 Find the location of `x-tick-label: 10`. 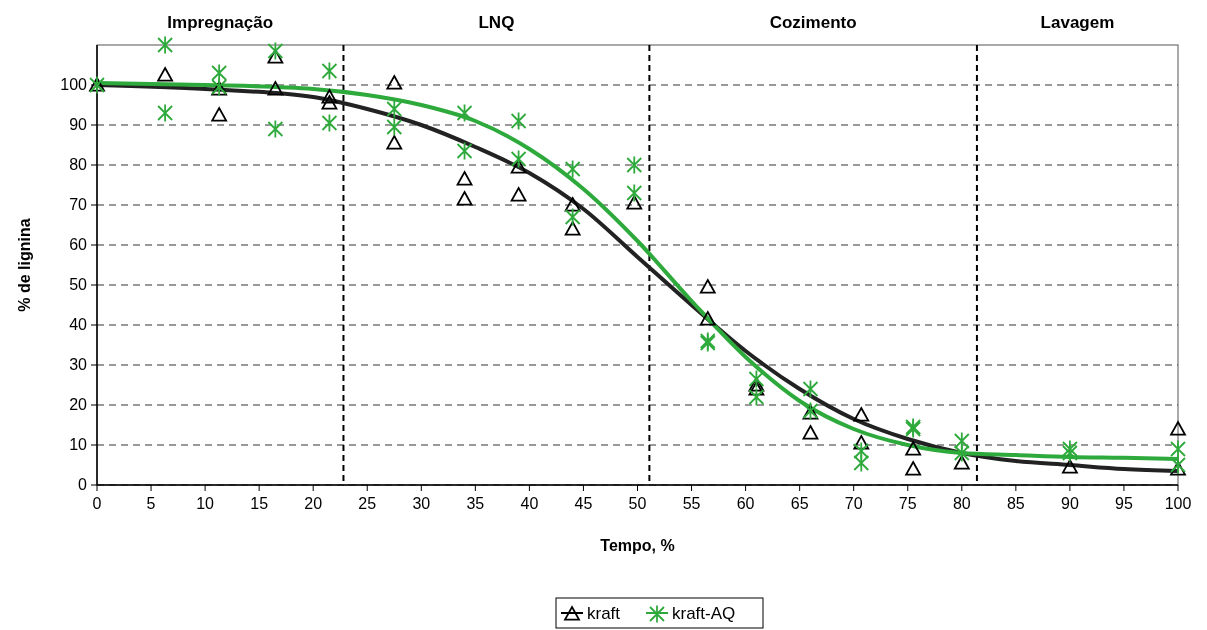

x-tick-label: 10 is located at coordinates (205, 503).